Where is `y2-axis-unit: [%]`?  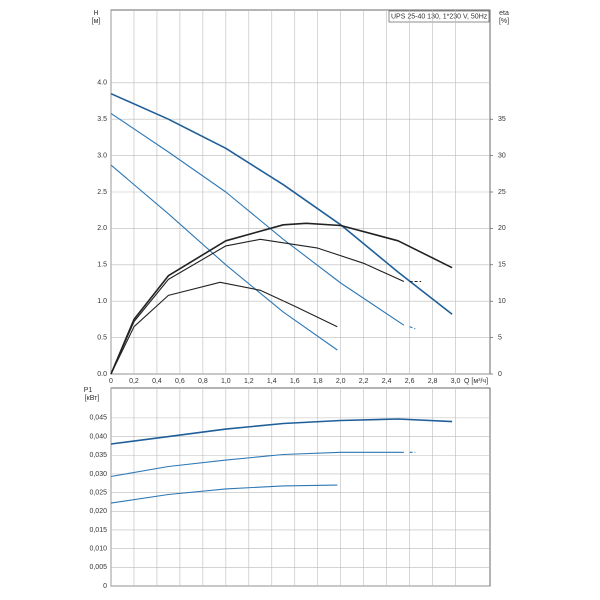 y2-axis-unit: [%] is located at coordinates (504, 21).